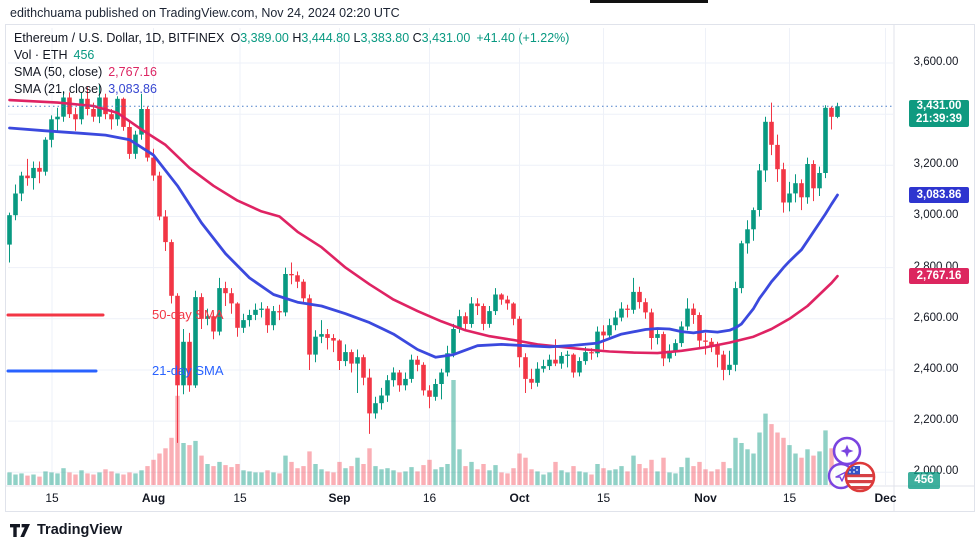  Describe the element at coordinates (132, 89) in the screenshot. I see `sma21-value: 3,083.86` at that location.